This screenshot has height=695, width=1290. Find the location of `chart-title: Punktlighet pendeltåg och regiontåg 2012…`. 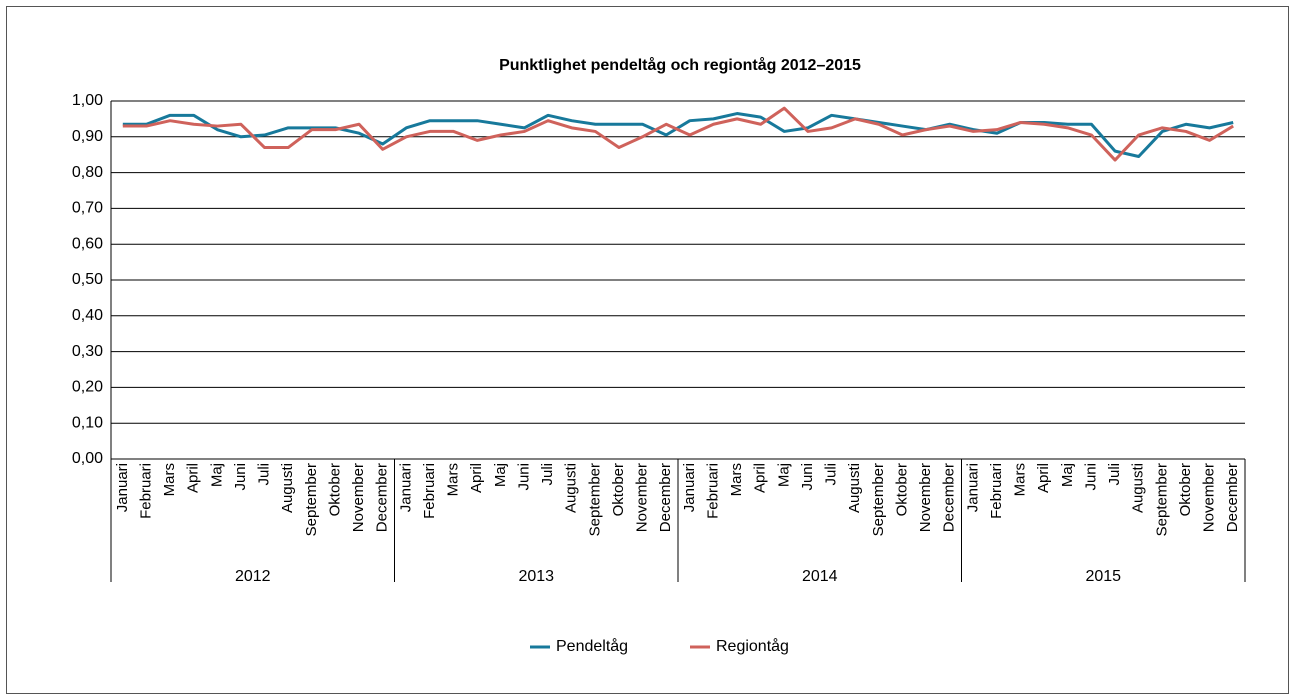

chart-title: Punktlighet pendeltåg och regiontåg 2012… is located at coordinates (680, 65).